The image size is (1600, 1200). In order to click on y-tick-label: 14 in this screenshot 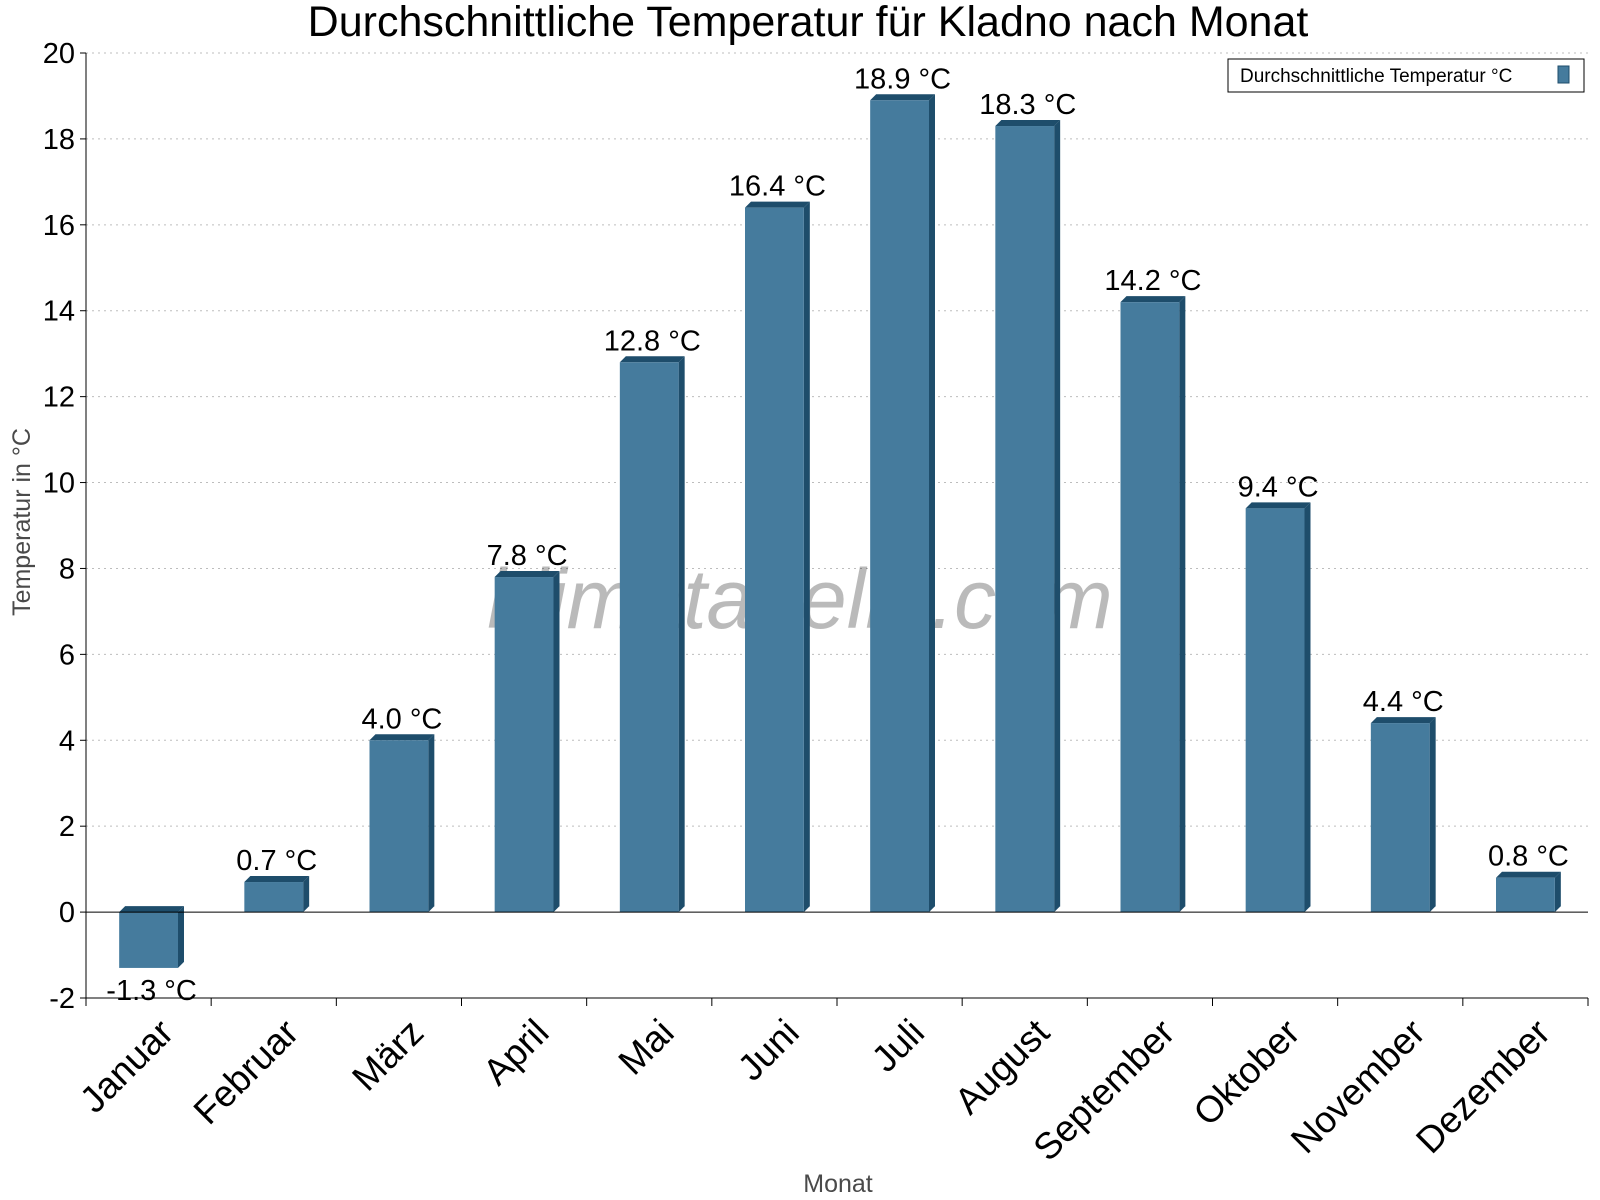, I will do `click(59, 312)`.